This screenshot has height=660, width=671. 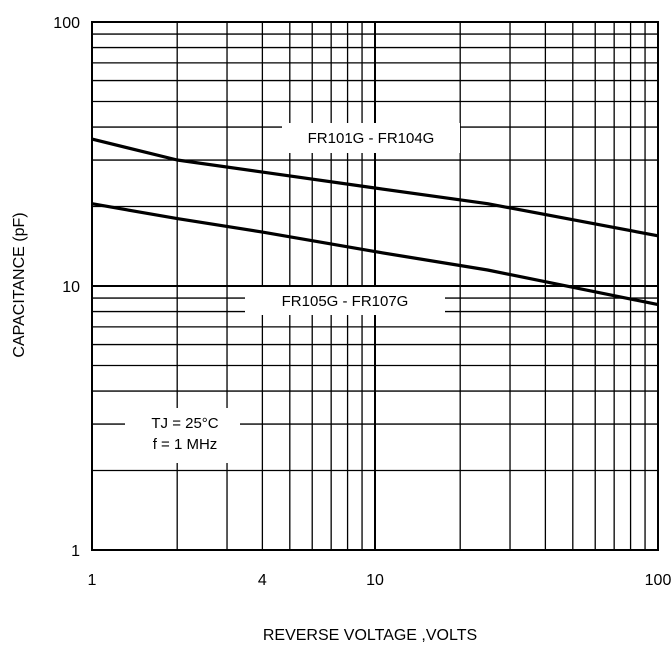 What do you see at coordinates (184, 423) in the screenshot?
I see `condition-note-line-1: TJ = 25°C` at bounding box center [184, 423].